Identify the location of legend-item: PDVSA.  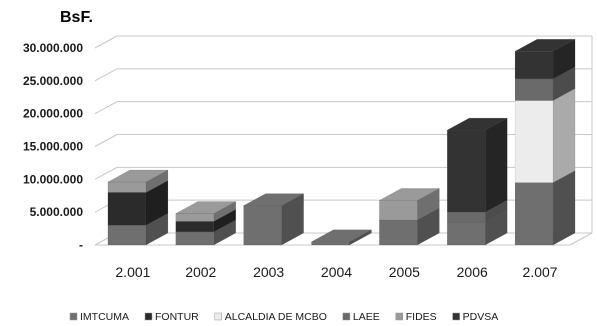
(475, 317).